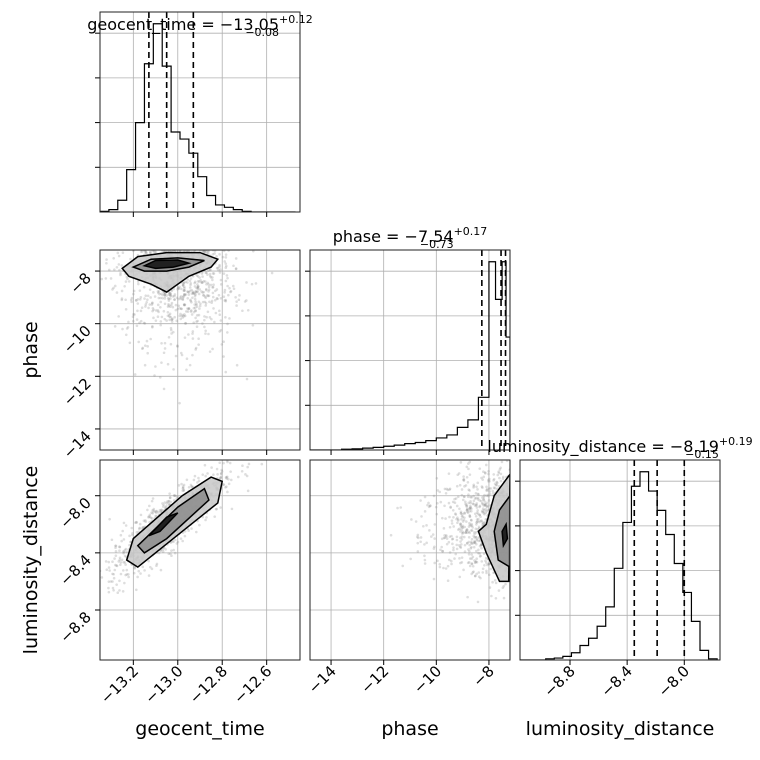 Image resolution: width=760 pixels, height=760 pixels. I want to click on hist-step-geocent_time, so click(198, 117).